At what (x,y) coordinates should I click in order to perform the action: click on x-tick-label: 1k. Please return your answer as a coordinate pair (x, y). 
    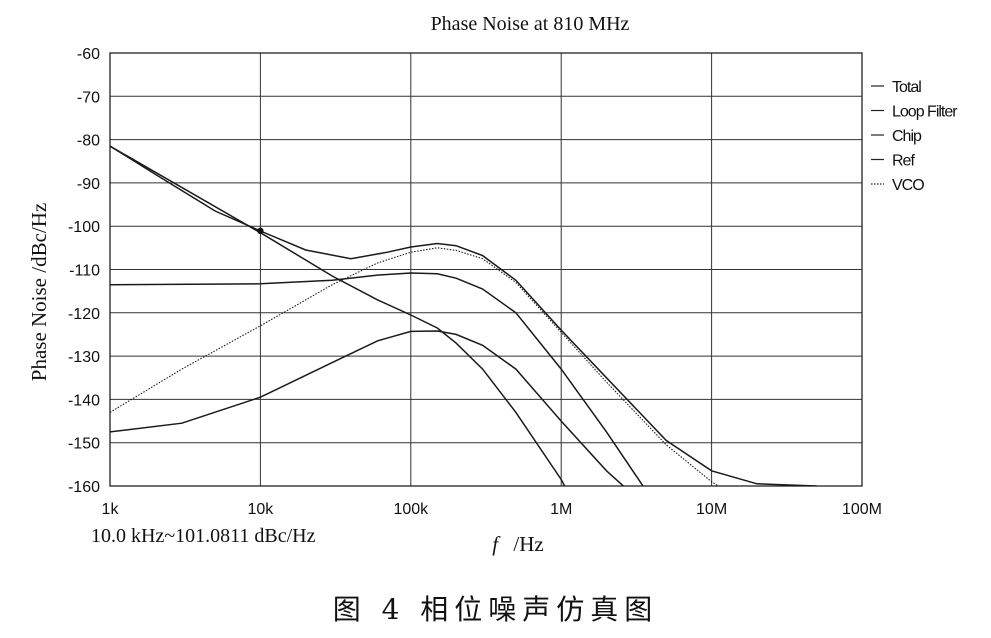
    Looking at the image, I should click on (111, 509).